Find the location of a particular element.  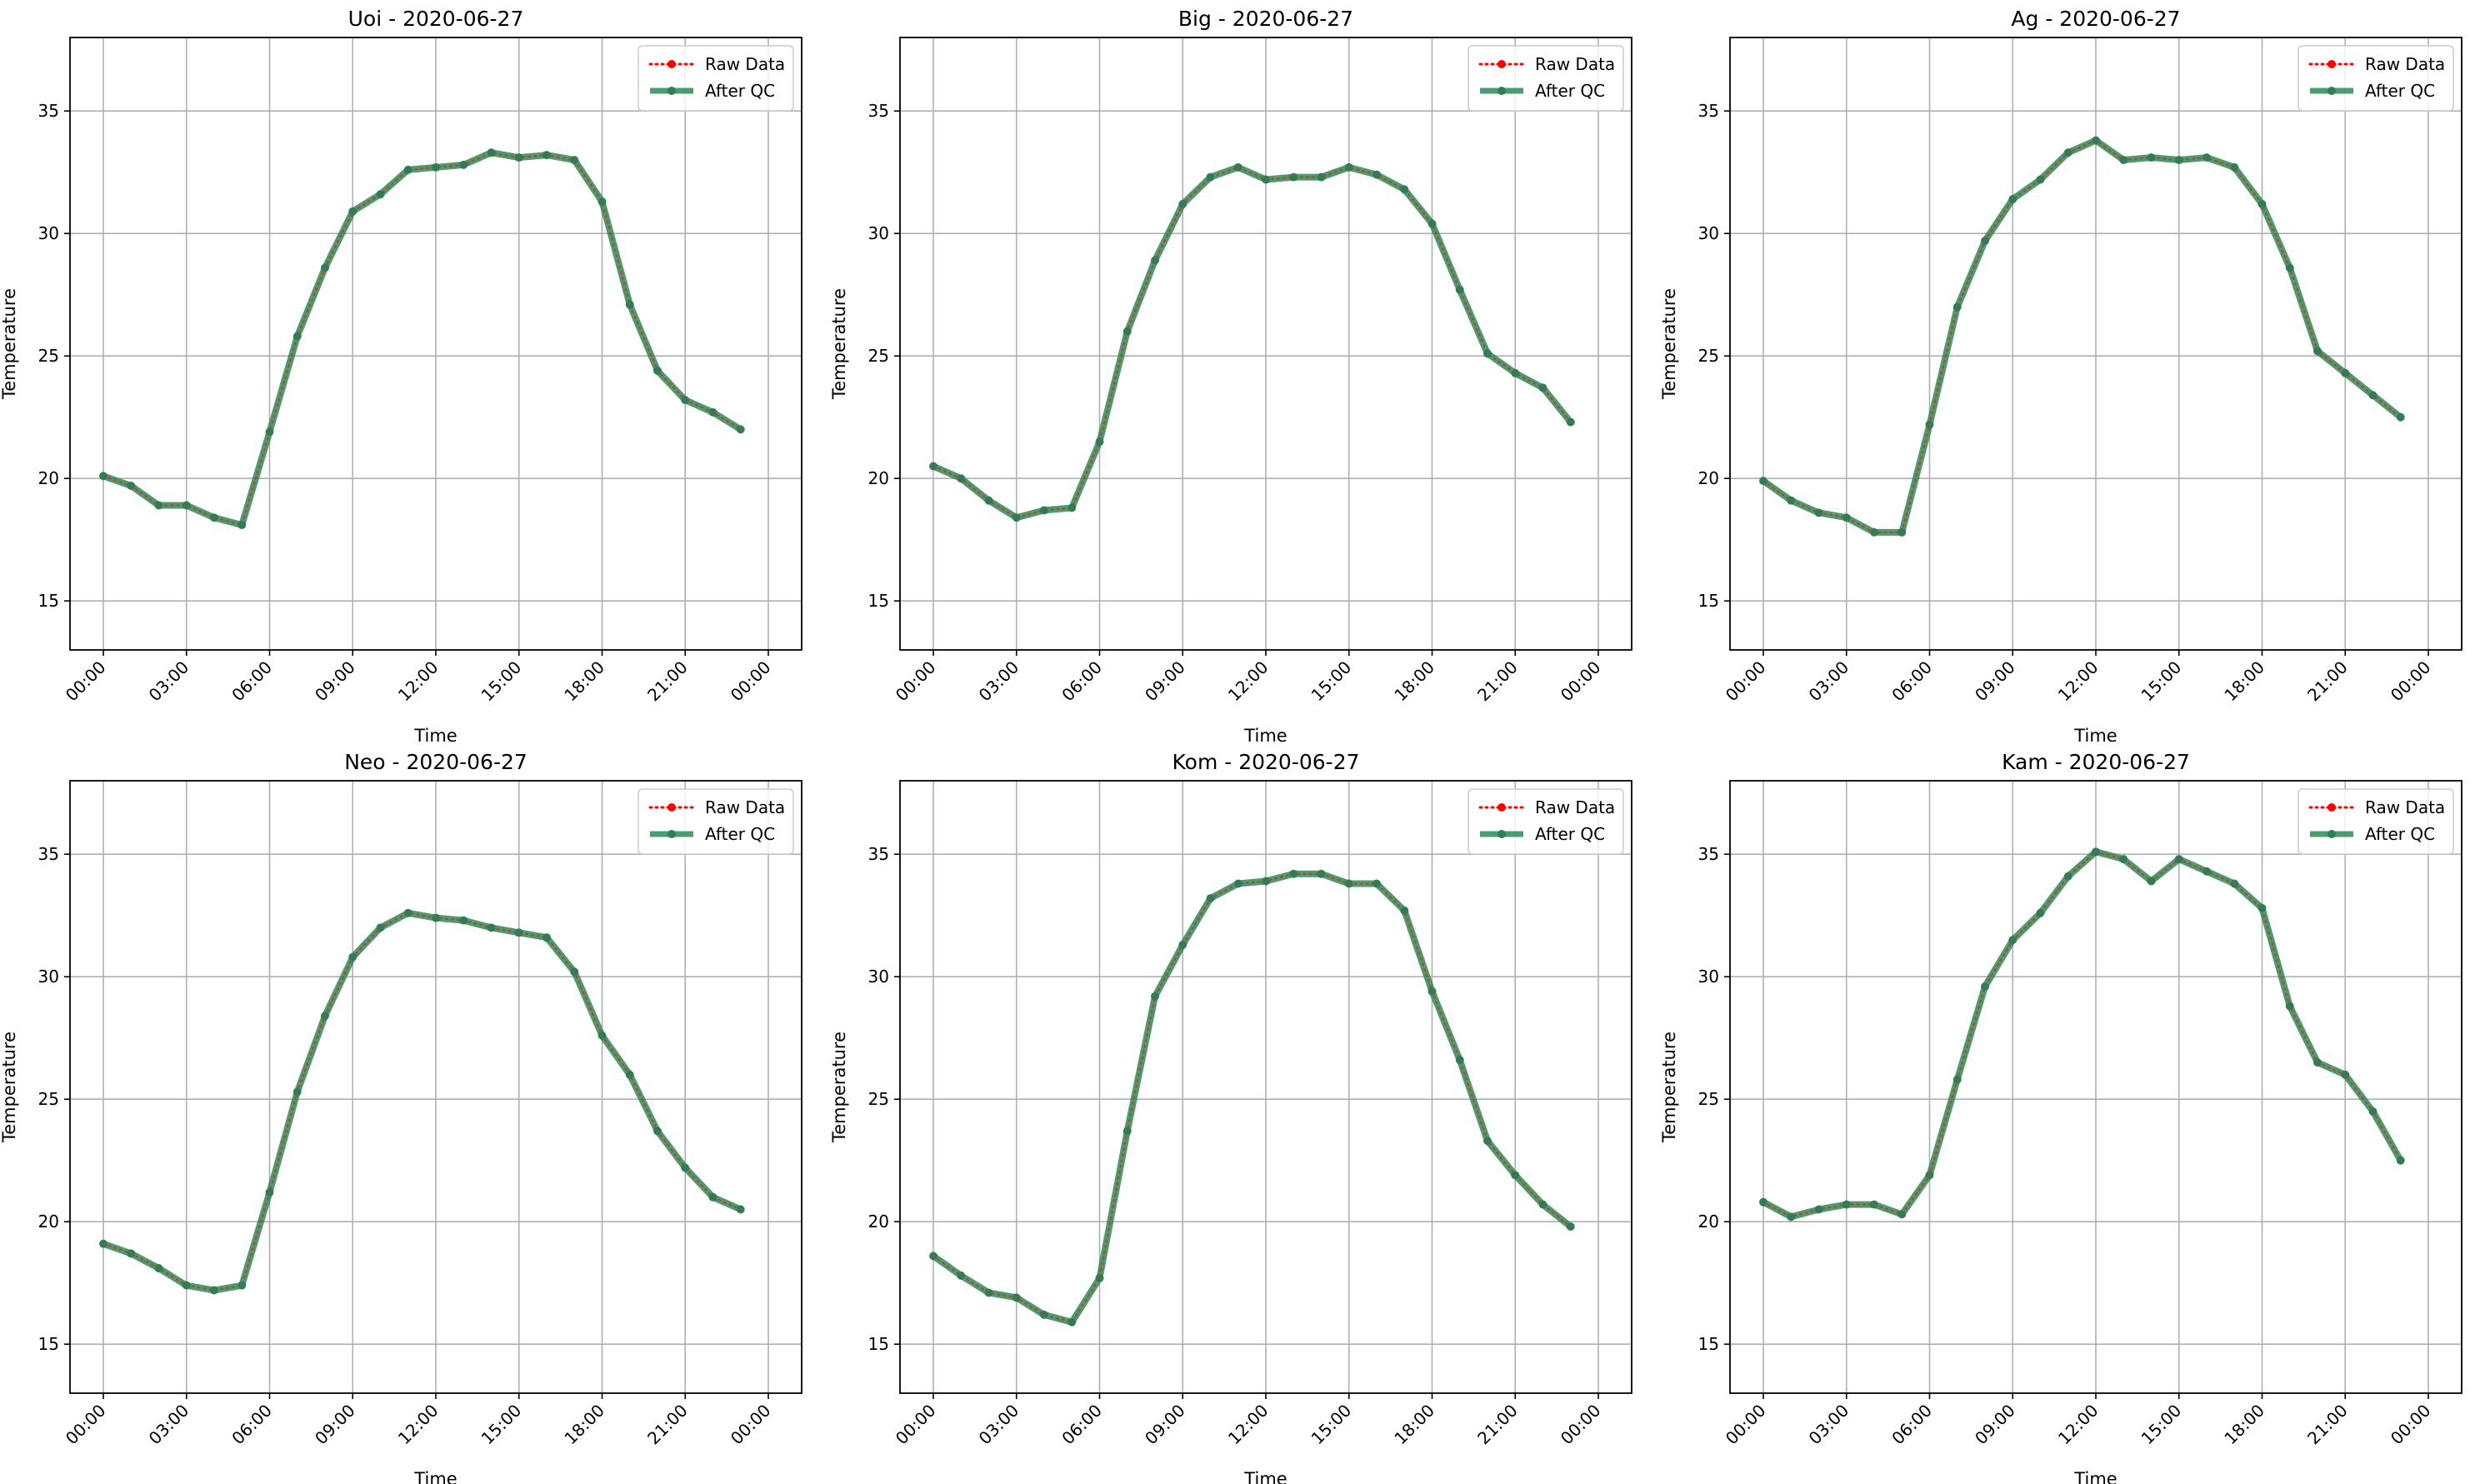

y-axis-label: Temperature is located at coordinates (839, 344).